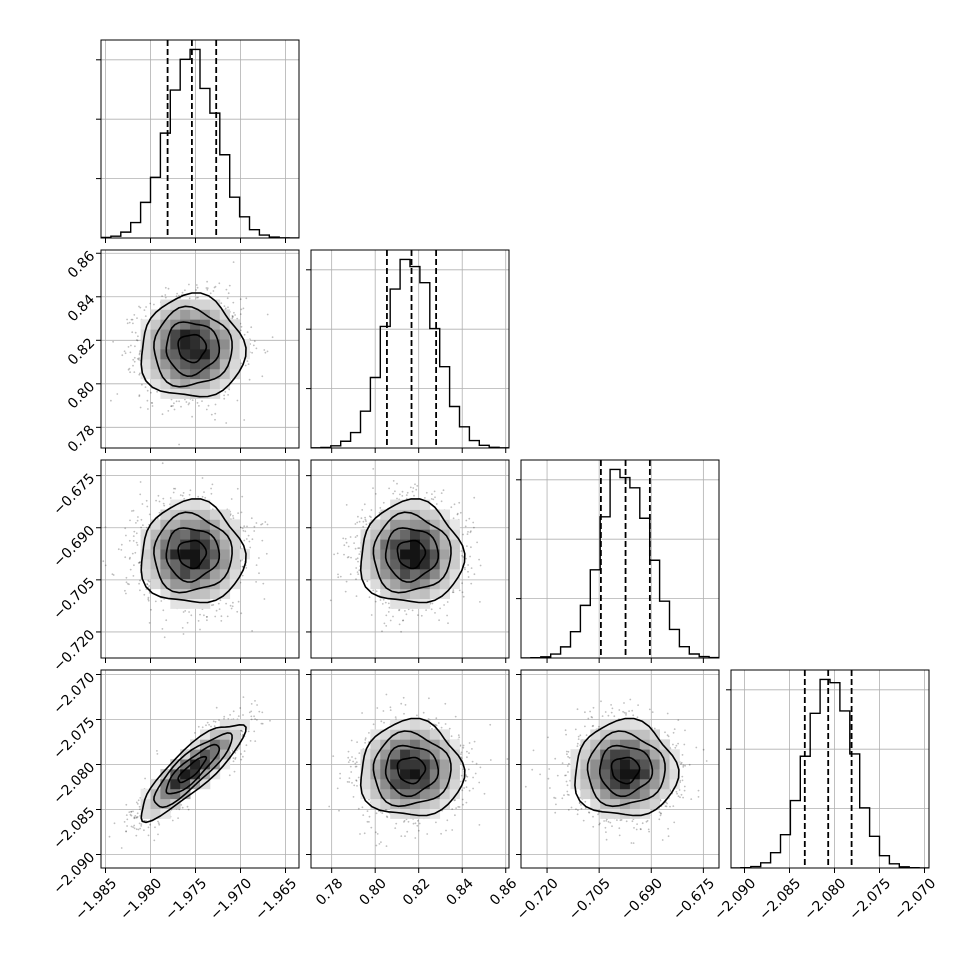 The image size is (970, 975). I want to click on x-tick-label: −2.085, so click(780, 899).